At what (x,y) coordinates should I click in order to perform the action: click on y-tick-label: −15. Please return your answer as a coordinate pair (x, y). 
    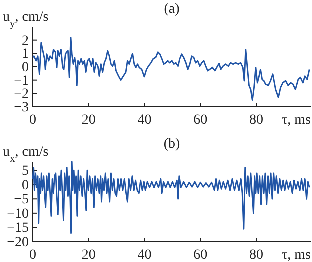
    Looking at the image, I should click on (18, 228).